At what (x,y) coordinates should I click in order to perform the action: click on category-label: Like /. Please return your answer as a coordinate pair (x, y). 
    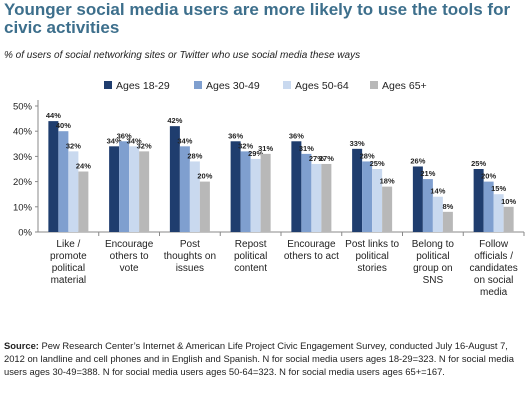
    Looking at the image, I should click on (68, 244).